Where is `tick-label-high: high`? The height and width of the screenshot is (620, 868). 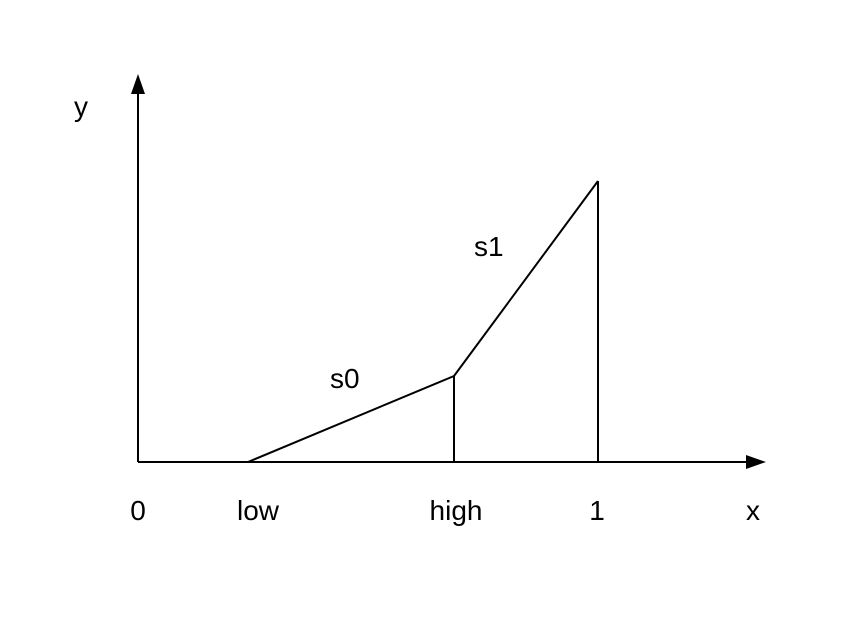 tick-label-high: high is located at coordinates (456, 510).